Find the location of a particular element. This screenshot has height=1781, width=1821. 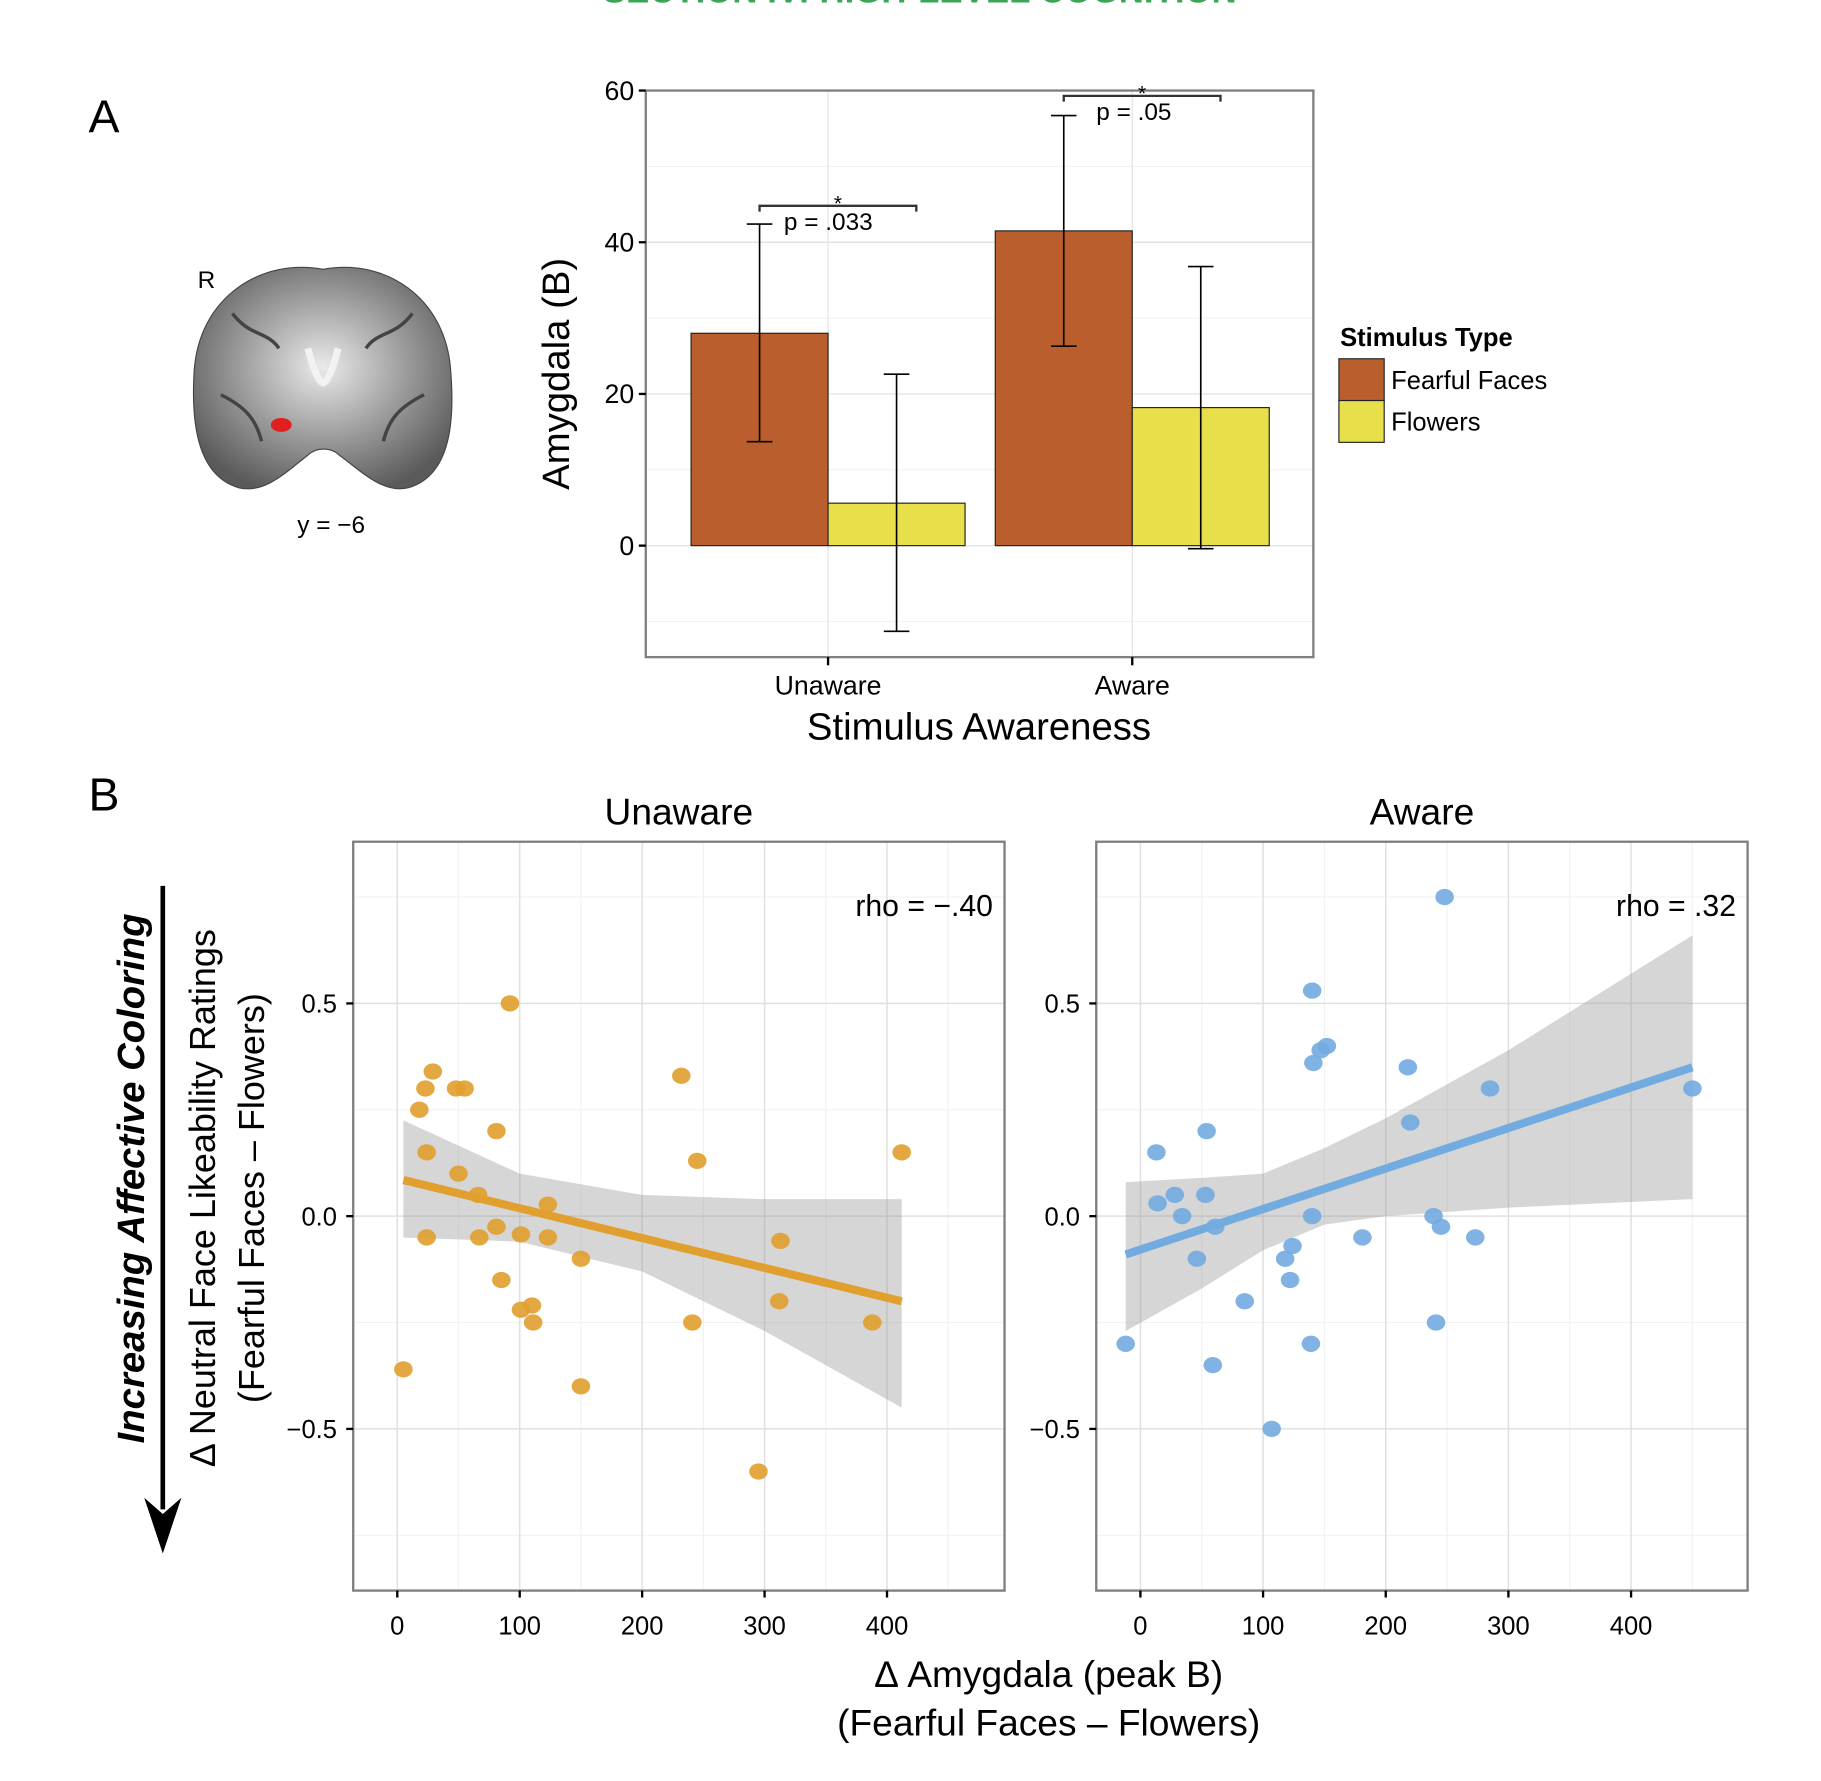

brain-sulci is located at coordinates (322, 377).